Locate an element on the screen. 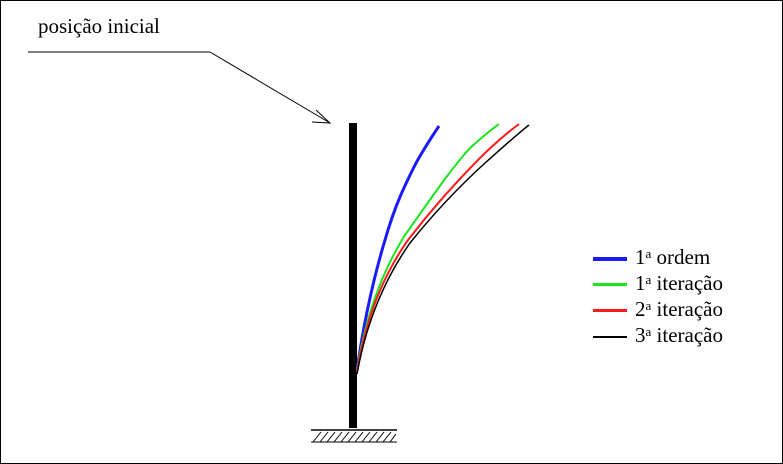 The image size is (783, 464). curve-first-order is located at coordinates (398, 248).